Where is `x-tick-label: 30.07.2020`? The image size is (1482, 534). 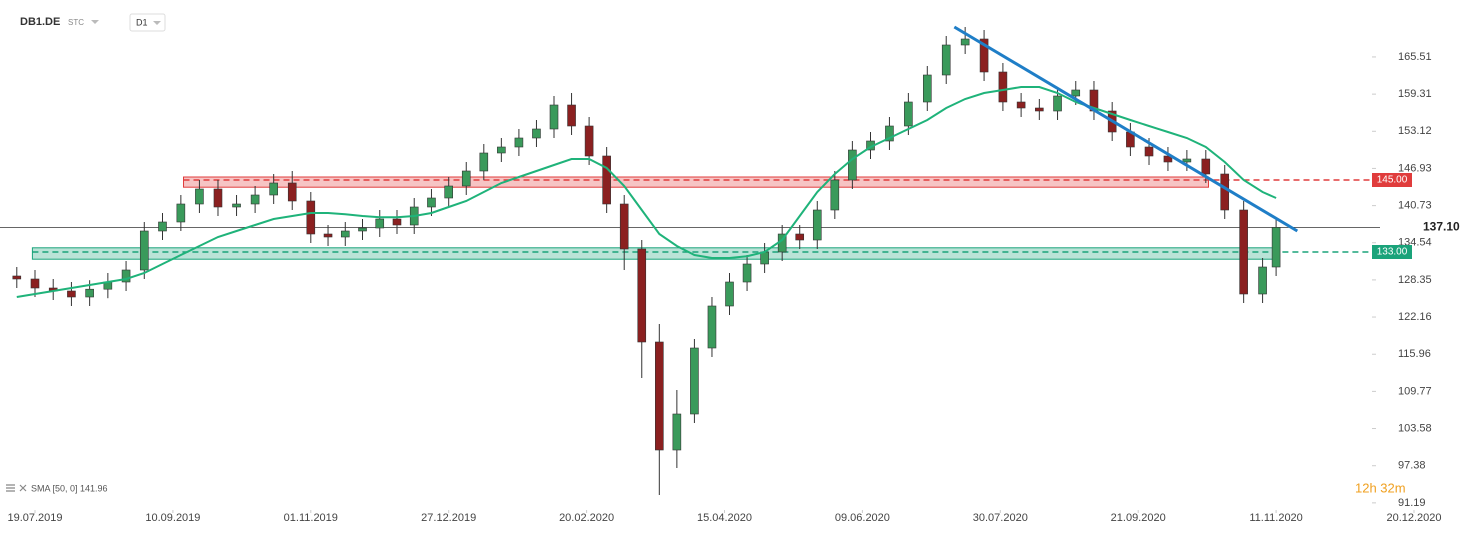 x-tick-label: 30.07.2020 is located at coordinates (1000, 518).